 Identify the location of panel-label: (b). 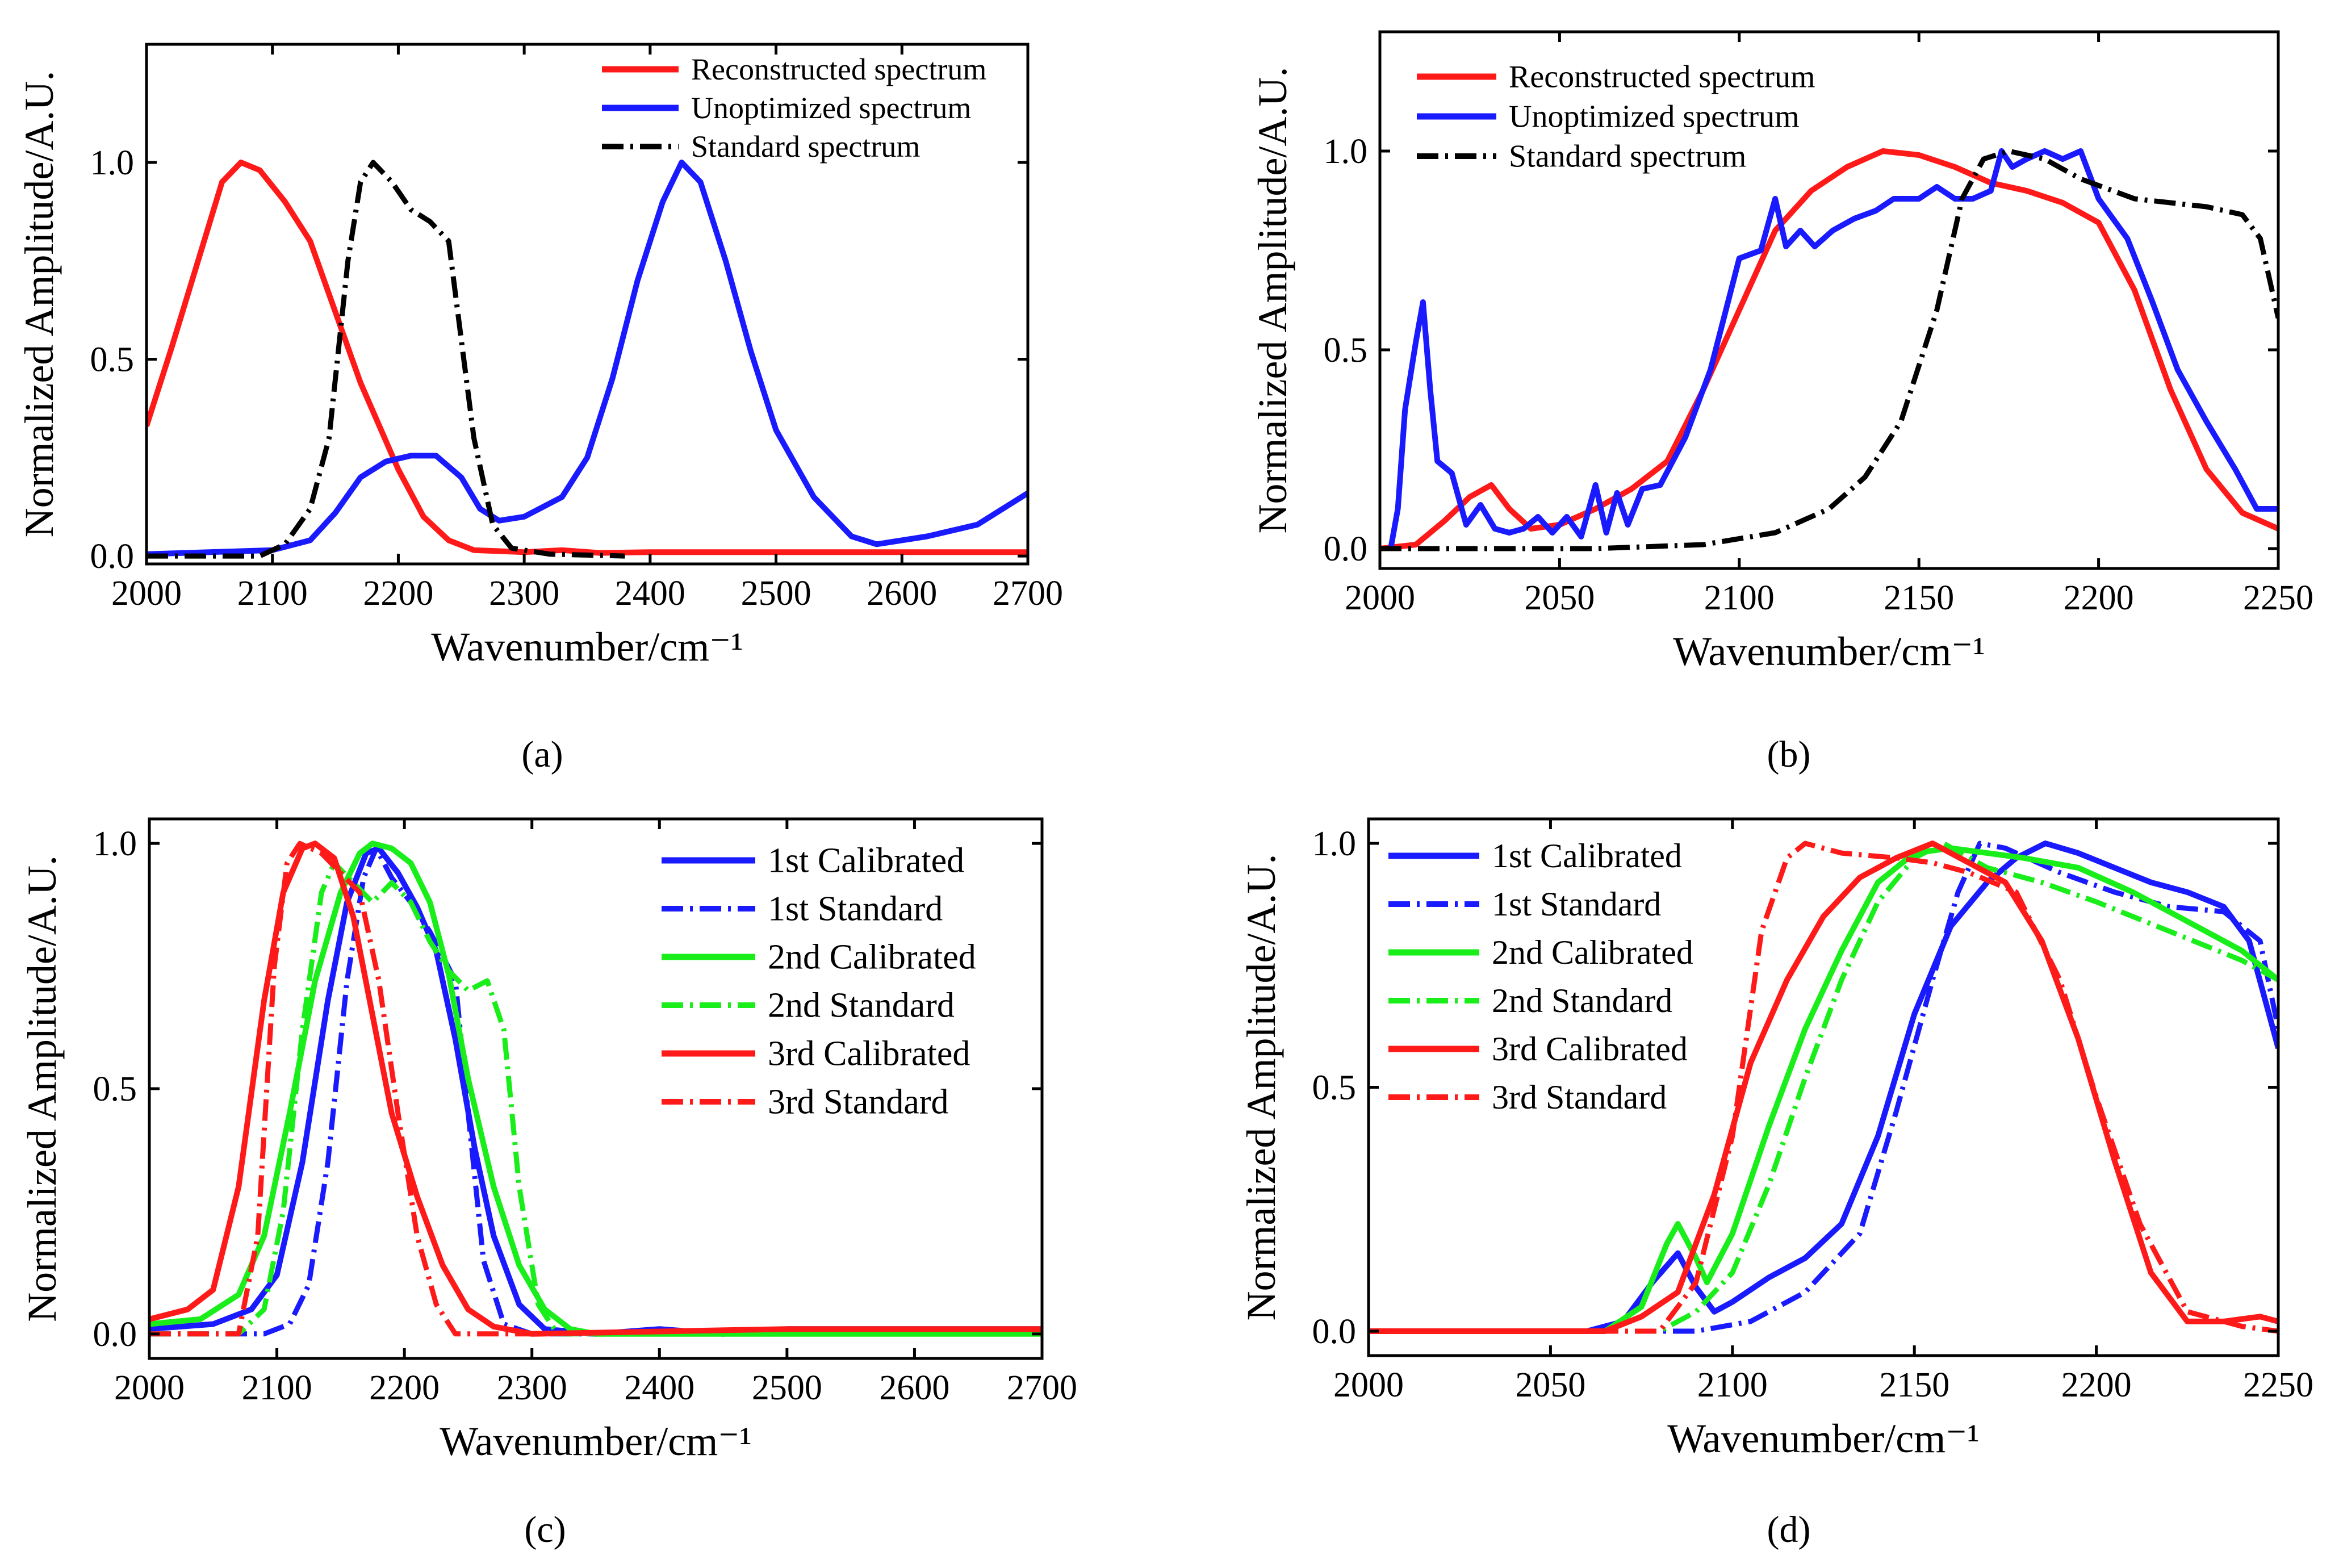
(1789, 754).